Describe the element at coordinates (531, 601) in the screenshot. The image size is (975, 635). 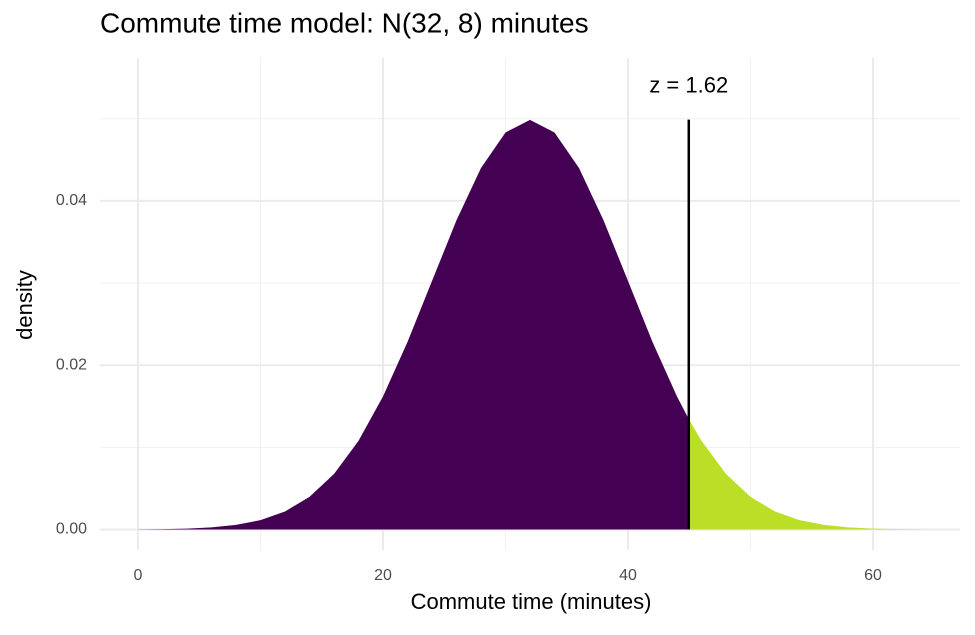
I see `x-axis-label: Commute time (minutes)` at that location.